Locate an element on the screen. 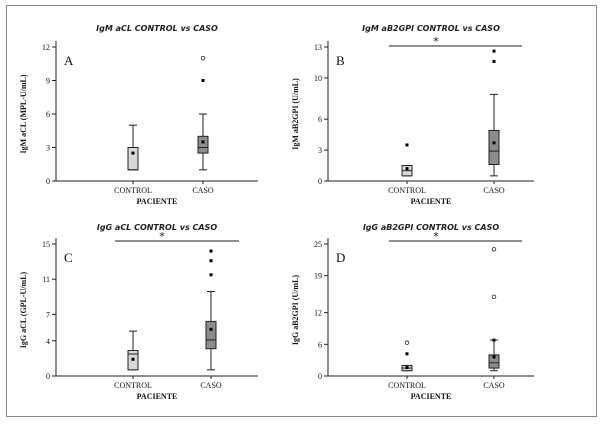 Image resolution: width=605 pixels, height=424 pixels. y-tick-label: 9 is located at coordinates (48, 81).